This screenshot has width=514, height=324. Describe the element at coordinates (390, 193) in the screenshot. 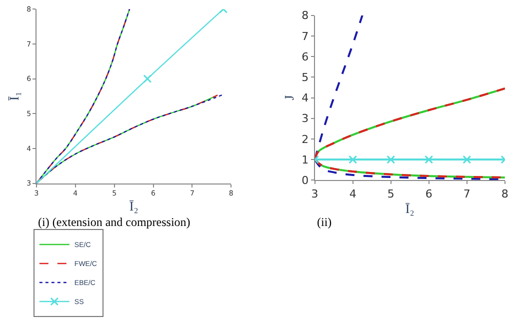

I see `x-tick-label: 5` at that location.